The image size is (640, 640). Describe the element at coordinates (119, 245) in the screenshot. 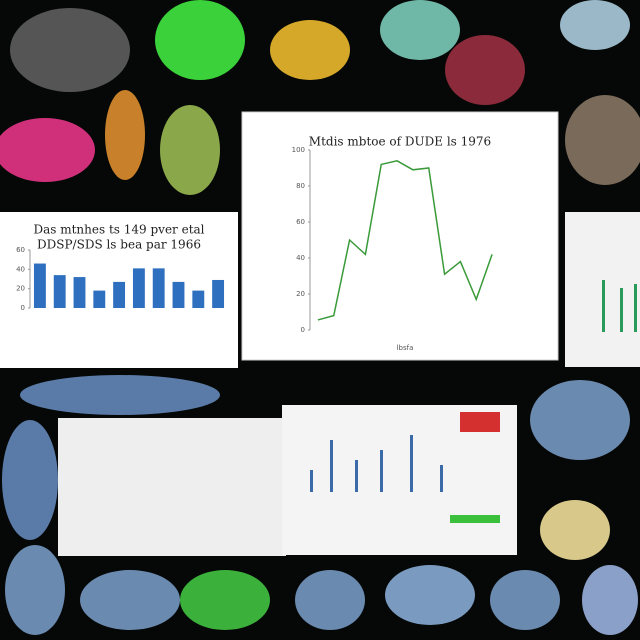

I see `chart-subtitle: DDSP/SDS ls bea par 1966` at that location.